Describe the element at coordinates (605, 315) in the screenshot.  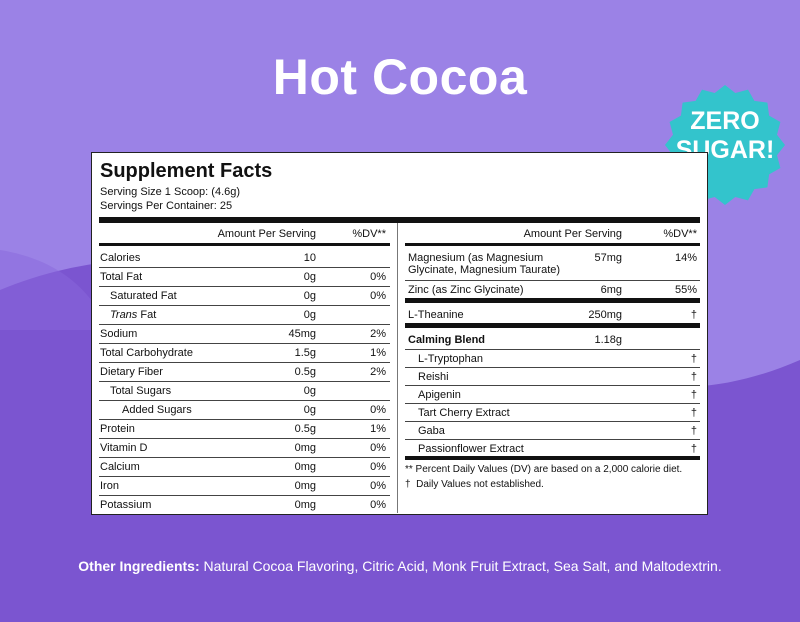
I see `right-nutrient-amount: 250mg` at that location.